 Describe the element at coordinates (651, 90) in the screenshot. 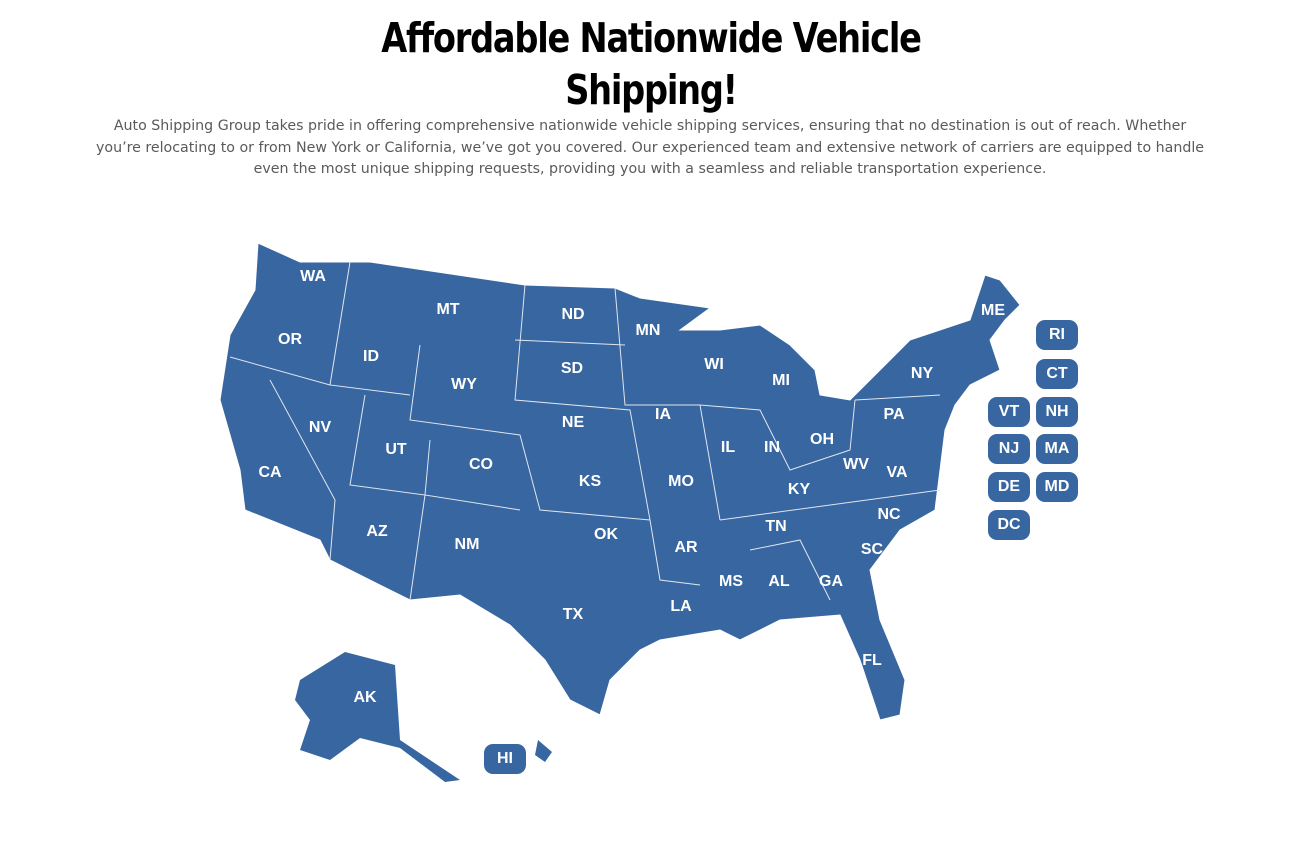

I see `page-title-line-2: Shipping!` at that location.